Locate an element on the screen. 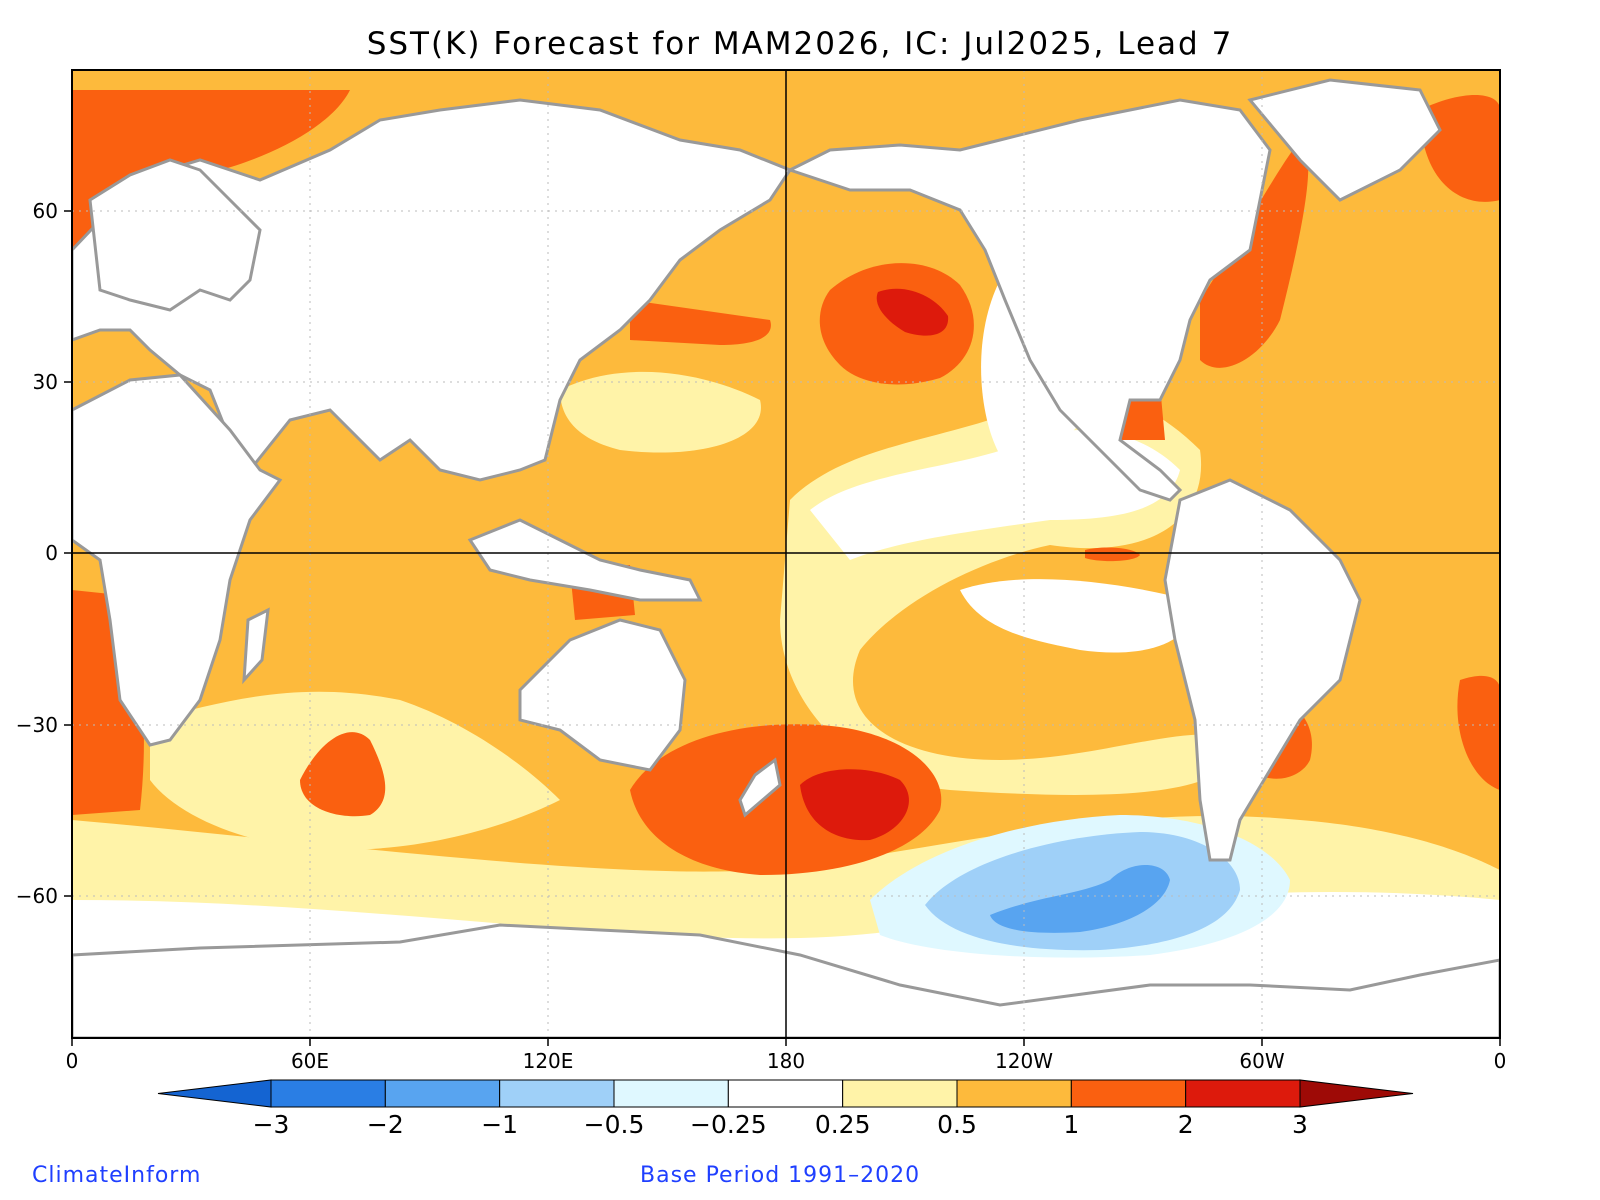 This screenshot has height=1200, width=1600. y-tick-label: 0 is located at coordinates (51, 553).